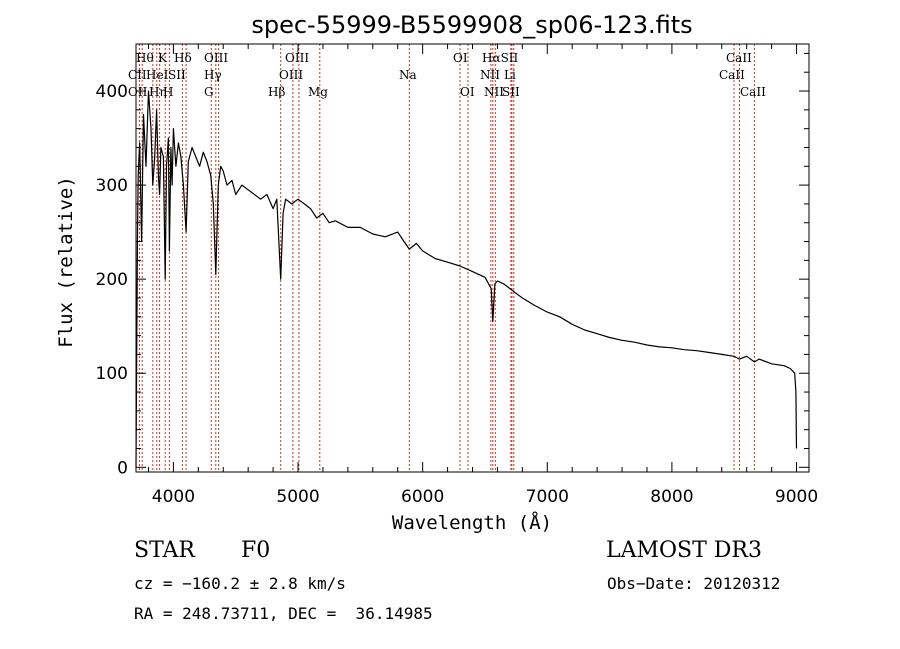 The image size is (900, 649). I want to click on line-label-nii-6583: NII, so click(494, 92).